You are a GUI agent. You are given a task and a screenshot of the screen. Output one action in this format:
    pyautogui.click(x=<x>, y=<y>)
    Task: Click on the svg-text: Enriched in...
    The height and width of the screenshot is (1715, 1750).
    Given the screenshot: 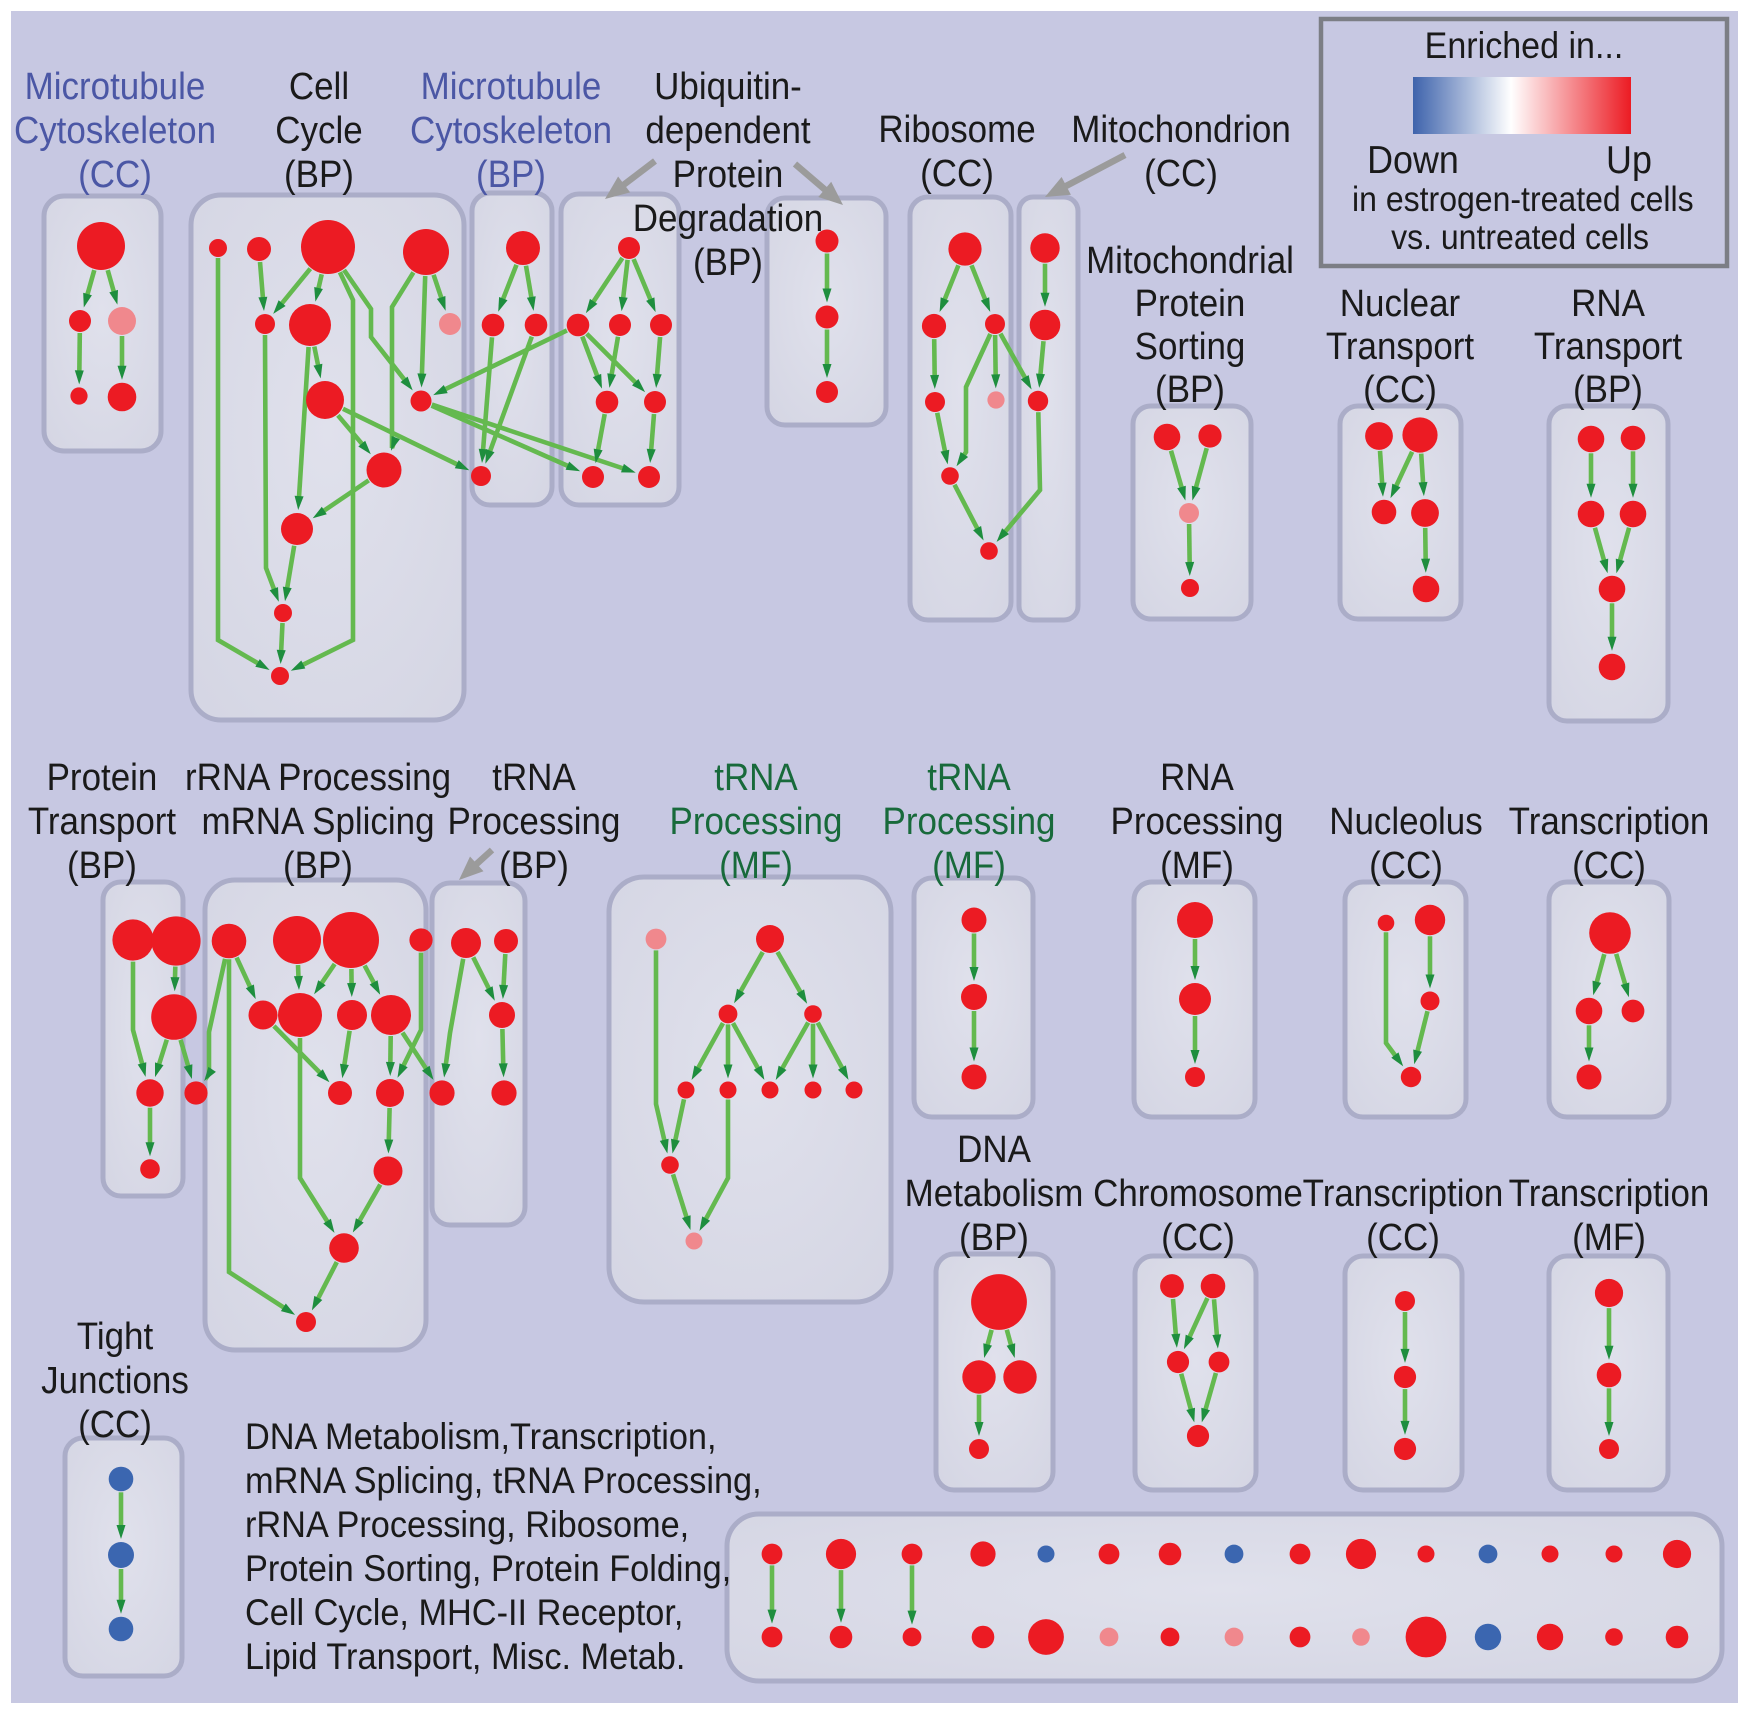 What is the action you would take?
    pyautogui.click(x=1524, y=46)
    